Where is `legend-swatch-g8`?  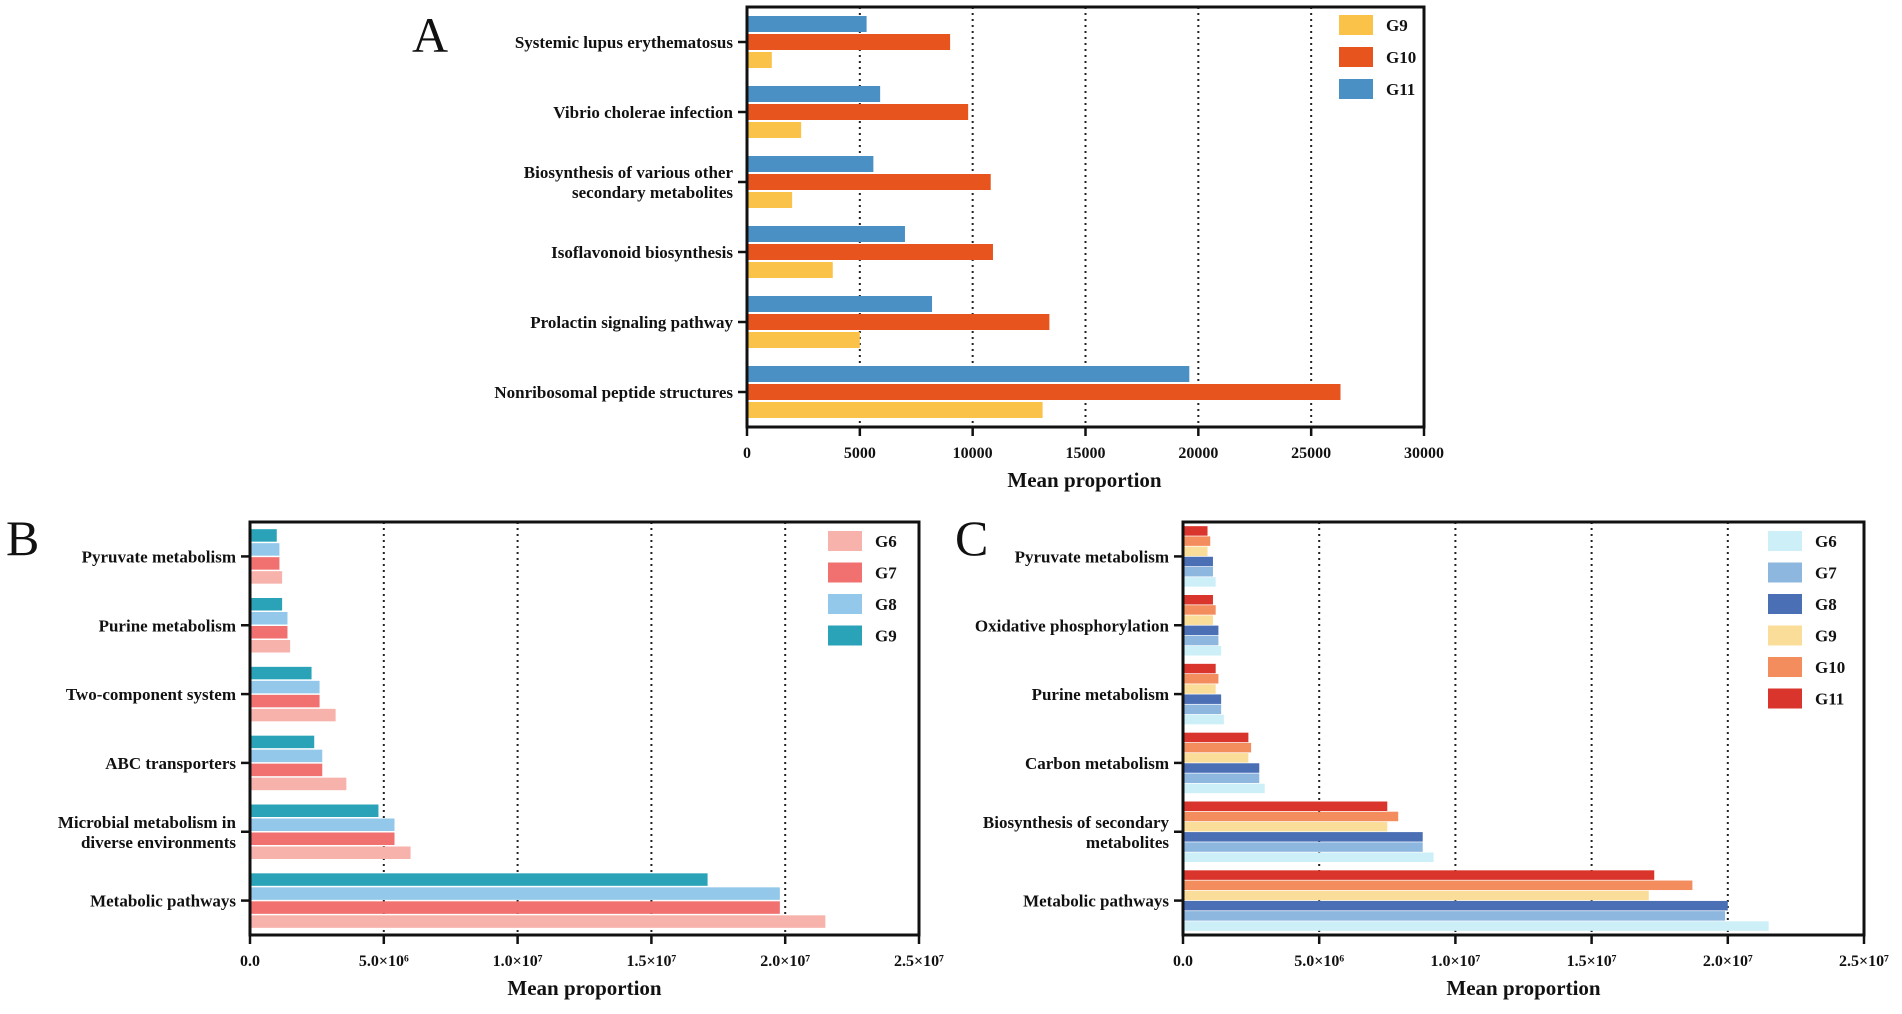
legend-swatch-g8 is located at coordinates (845, 604).